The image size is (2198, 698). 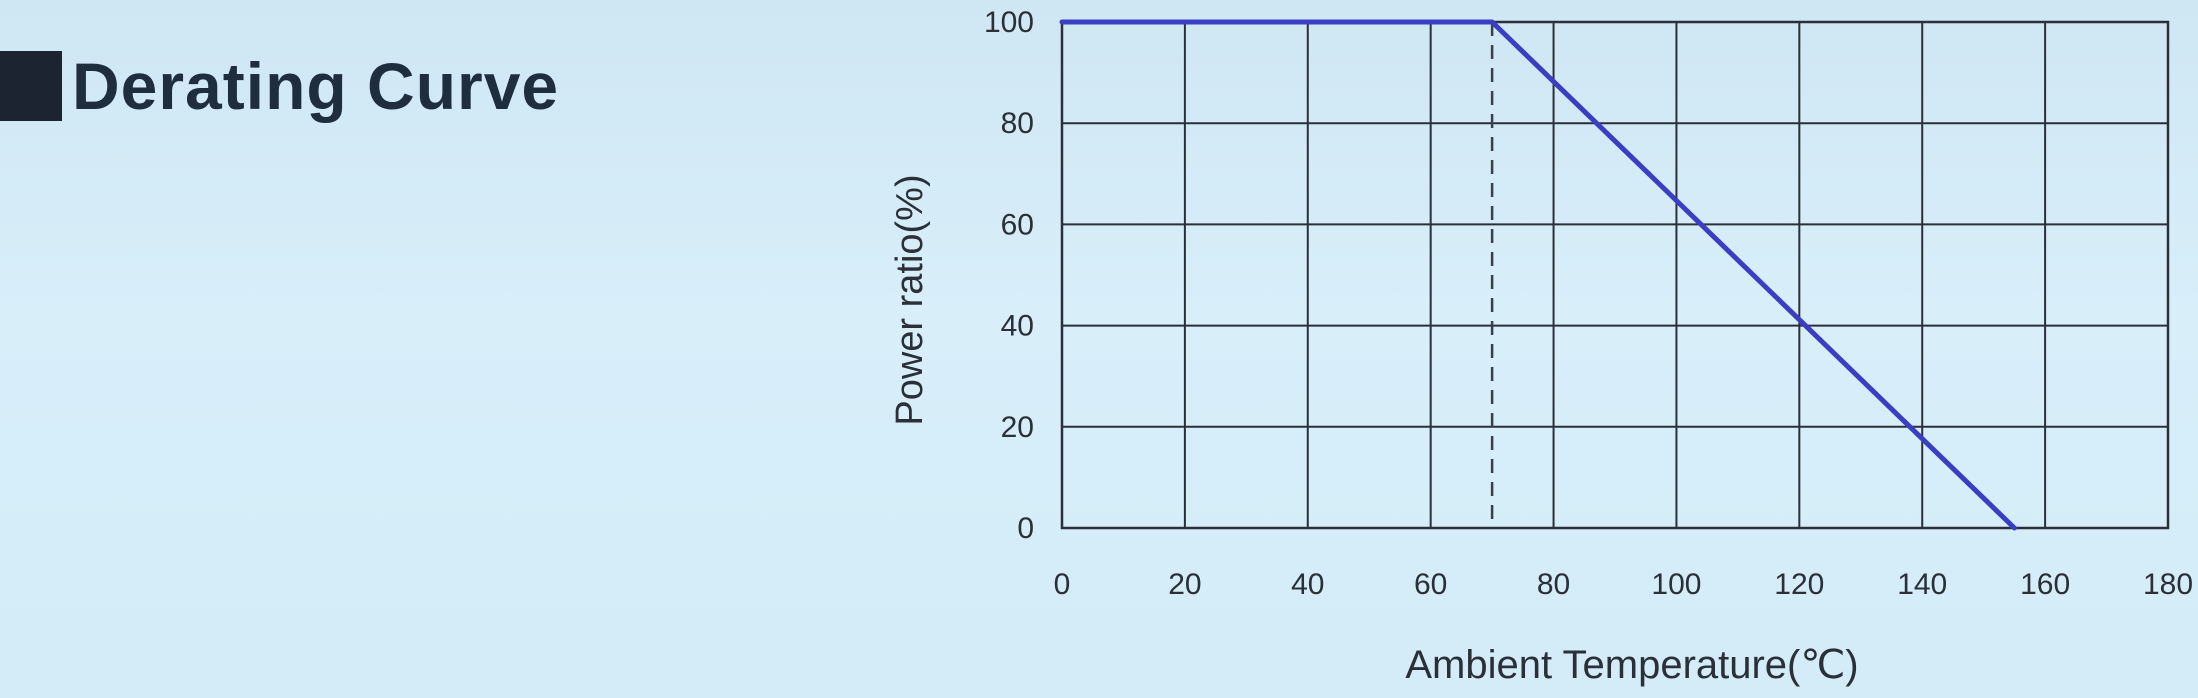 I want to click on y-tick-label-60: 60, so click(x=1017, y=224).